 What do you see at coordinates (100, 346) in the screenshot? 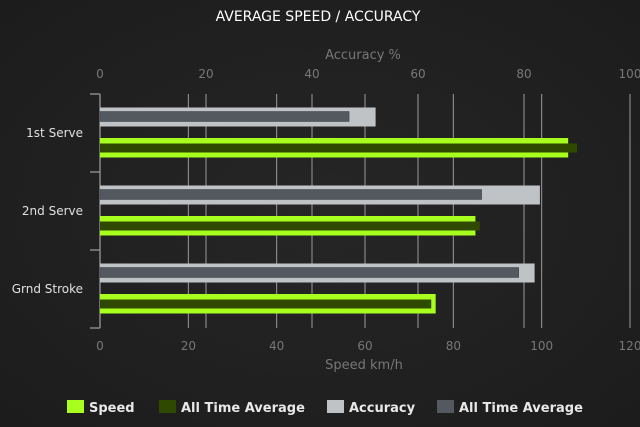
I see `speed-tick-label: 0` at bounding box center [100, 346].